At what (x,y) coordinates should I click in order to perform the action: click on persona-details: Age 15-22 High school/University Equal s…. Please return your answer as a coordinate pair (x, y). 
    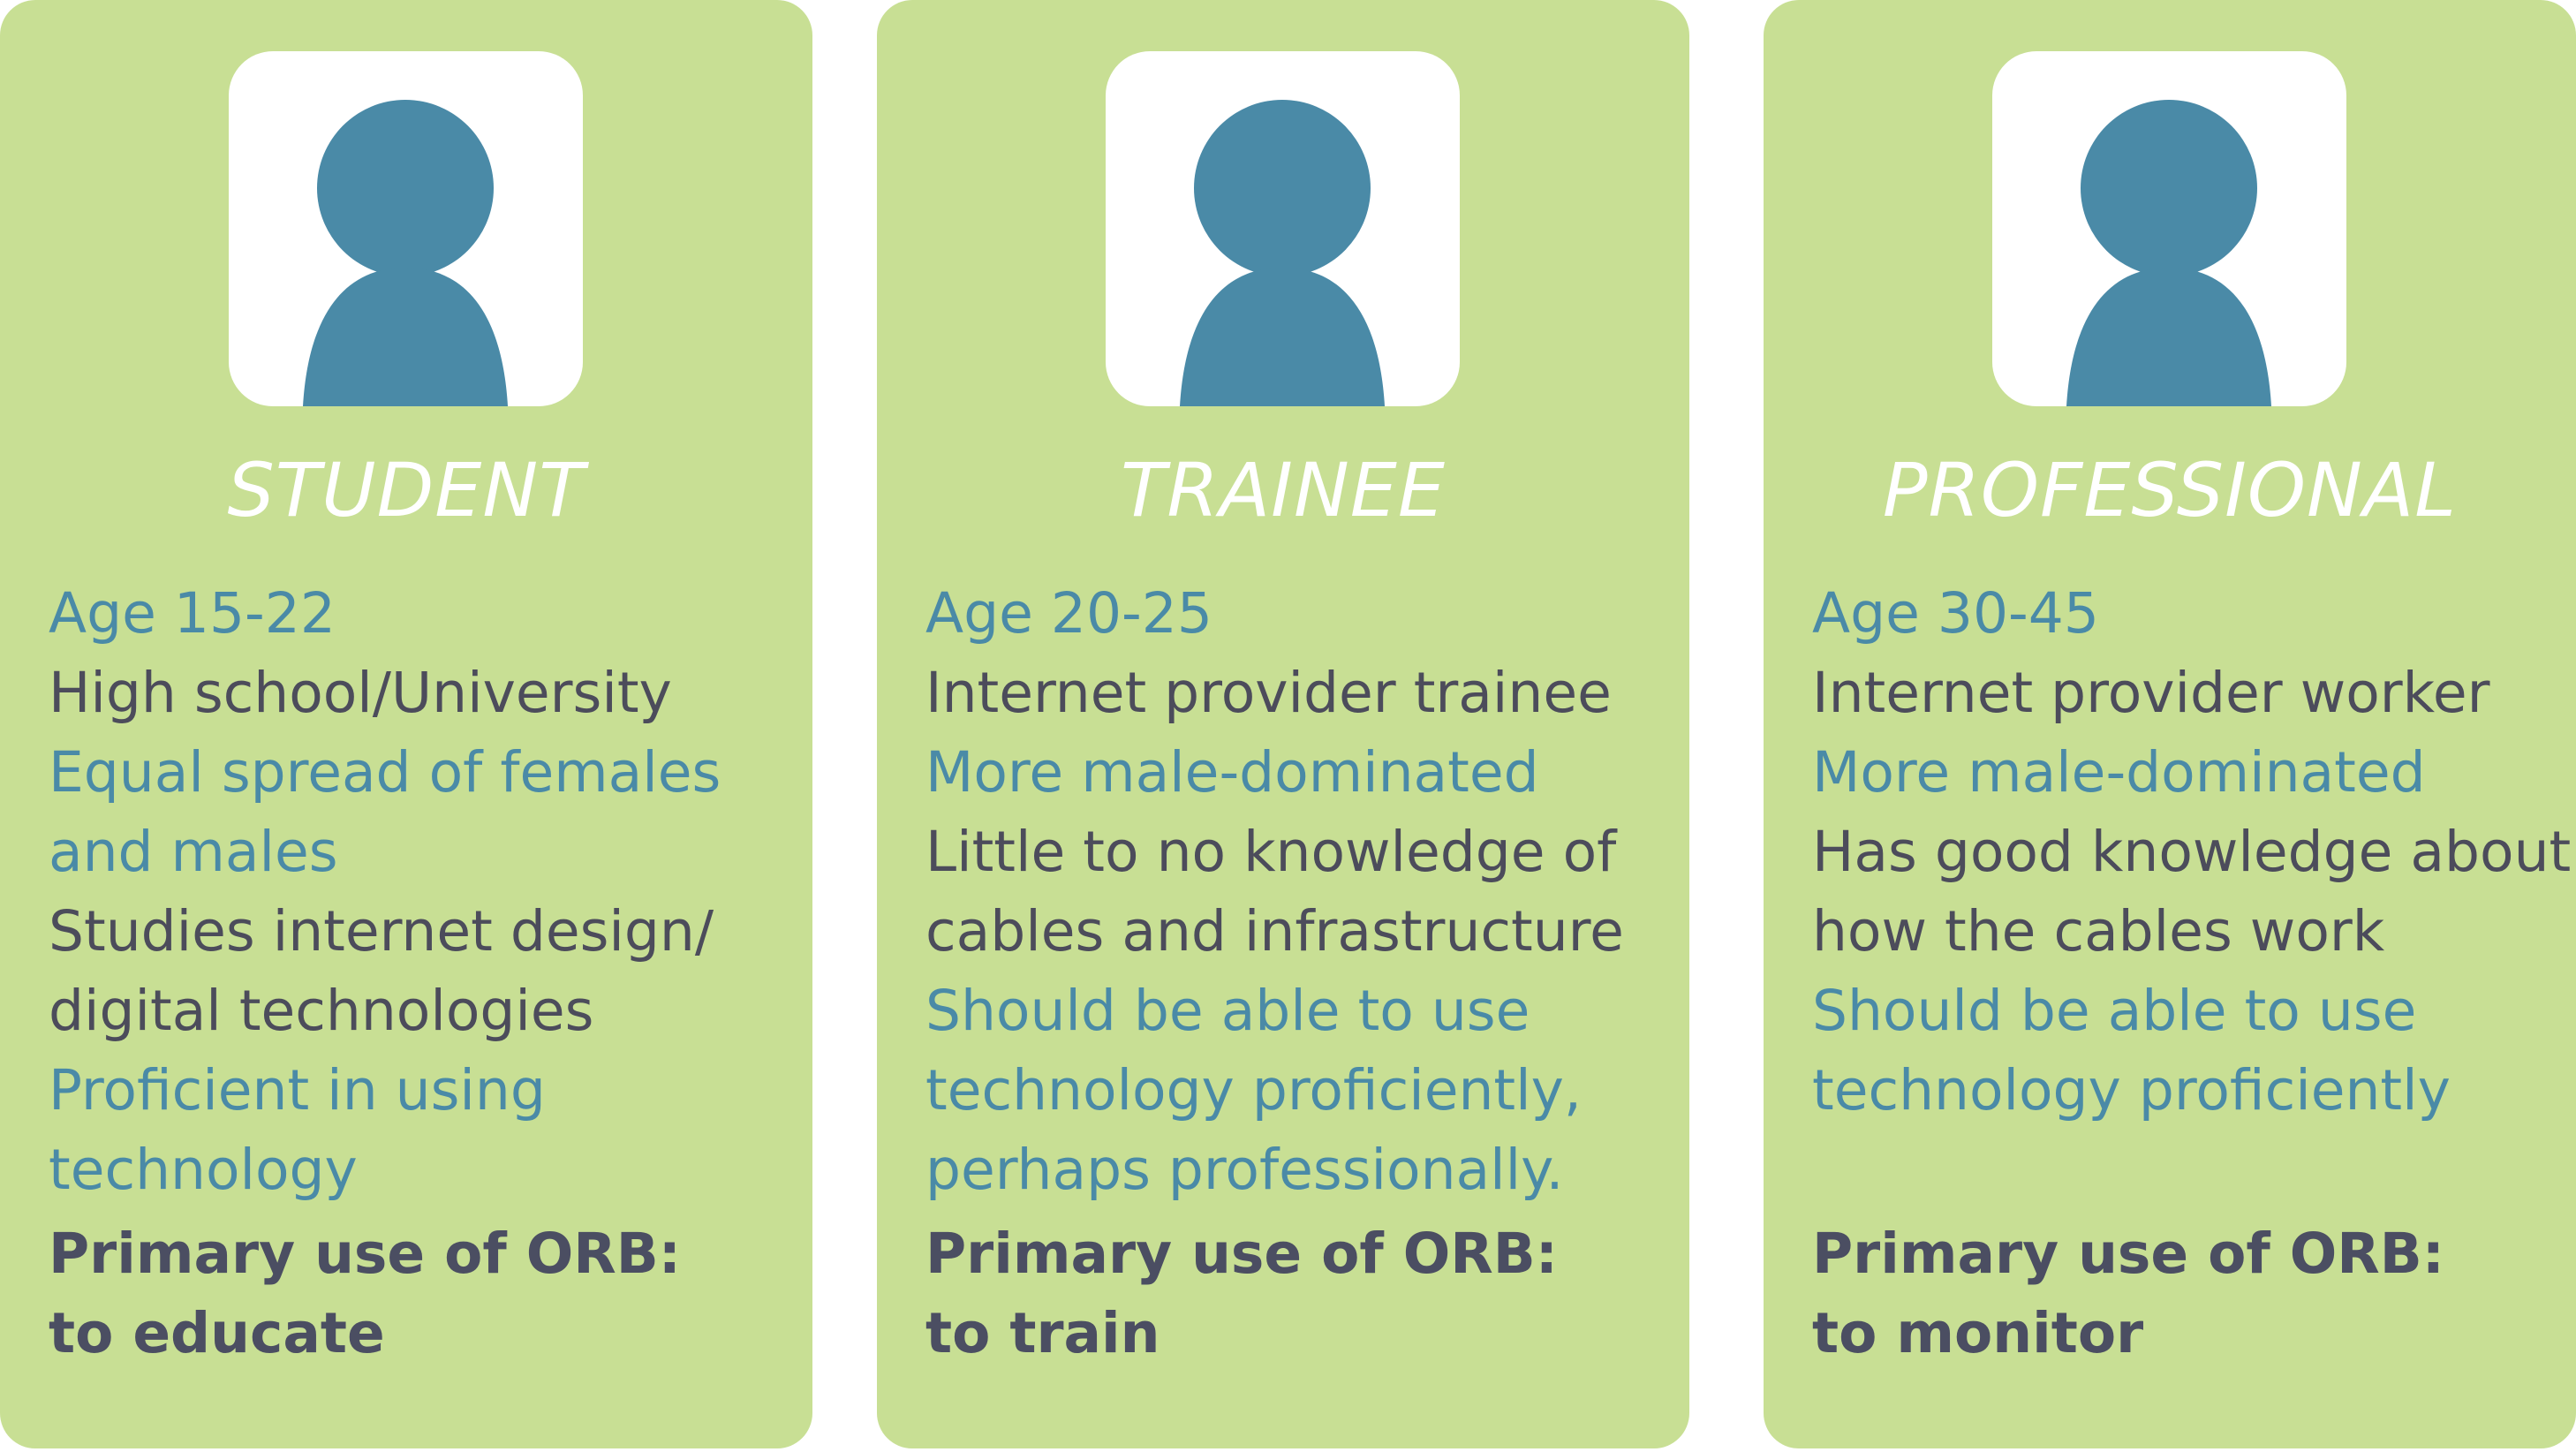
    Looking at the image, I should click on (429, 892).